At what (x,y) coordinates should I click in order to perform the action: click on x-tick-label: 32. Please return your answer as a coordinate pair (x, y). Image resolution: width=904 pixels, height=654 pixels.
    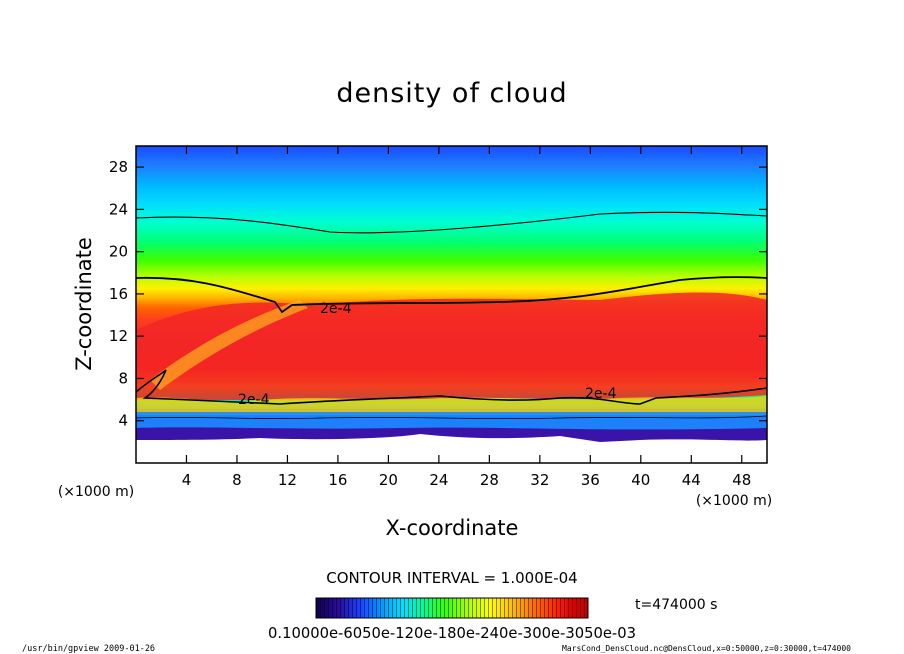
    Looking at the image, I should click on (539, 480).